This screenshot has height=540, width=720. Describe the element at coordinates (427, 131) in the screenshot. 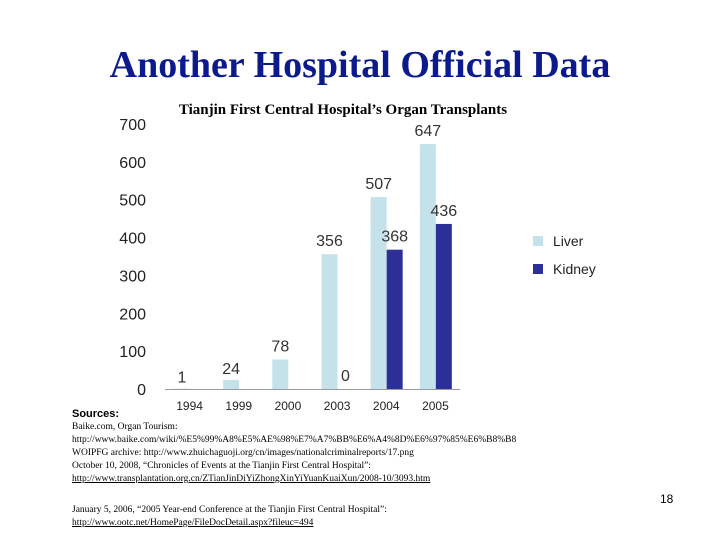

I see `data-label: 647` at that location.